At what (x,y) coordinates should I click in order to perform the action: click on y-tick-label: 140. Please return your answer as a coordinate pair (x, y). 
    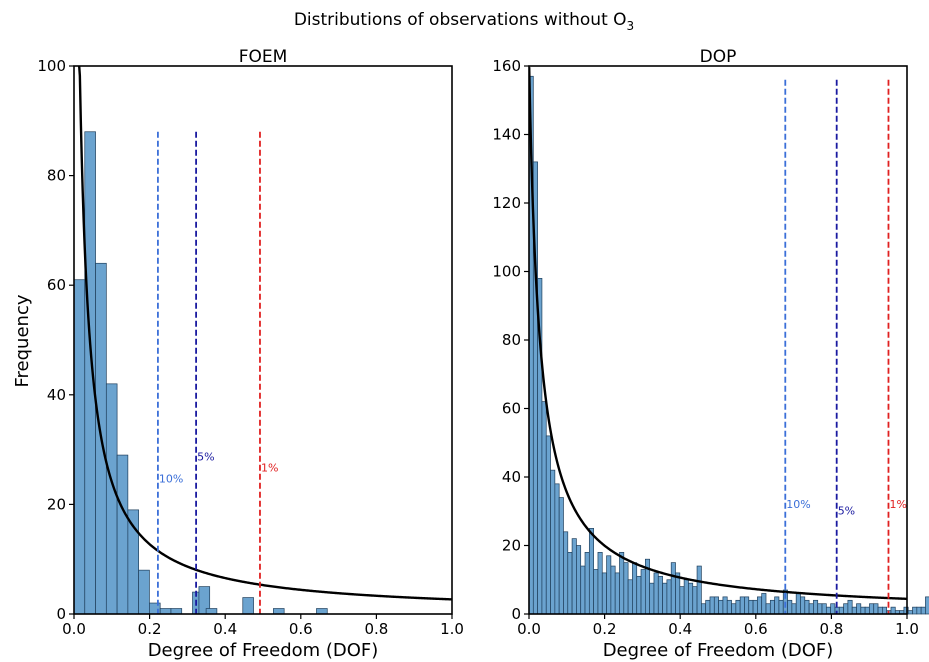
    Looking at the image, I should click on (506, 135).